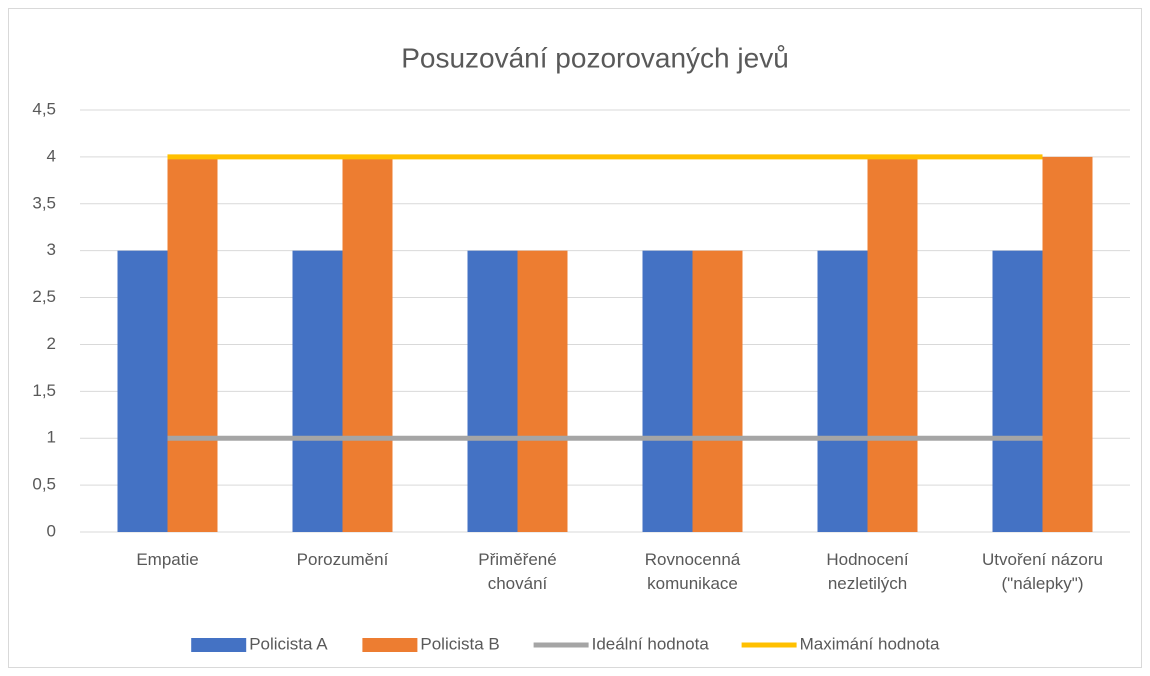  What do you see at coordinates (51, 437) in the screenshot?
I see `y-tick-label: 1` at bounding box center [51, 437].